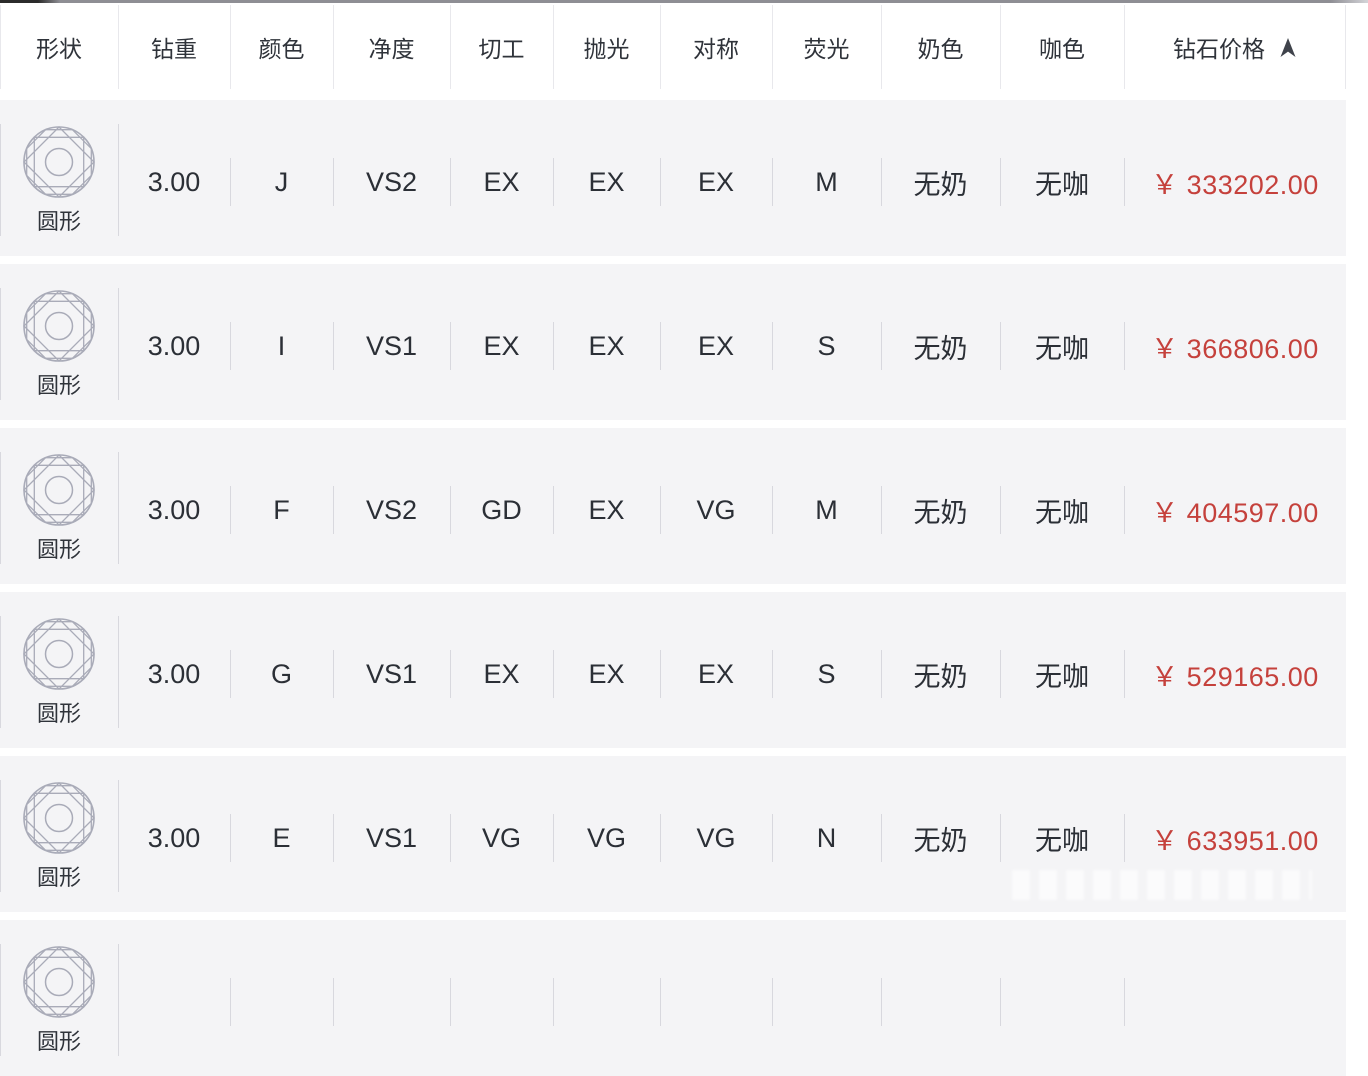 The image size is (1368, 1076). I want to click on header-label-color: 颜色, so click(281, 49).